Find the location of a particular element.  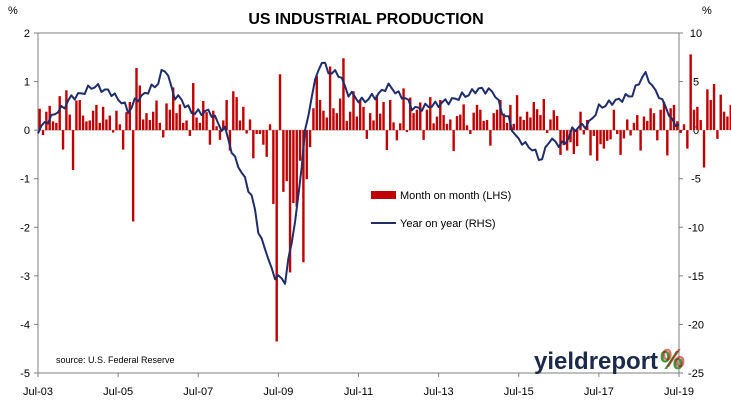

x-tick-label: Jul-03 is located at coordinates (38, 392).